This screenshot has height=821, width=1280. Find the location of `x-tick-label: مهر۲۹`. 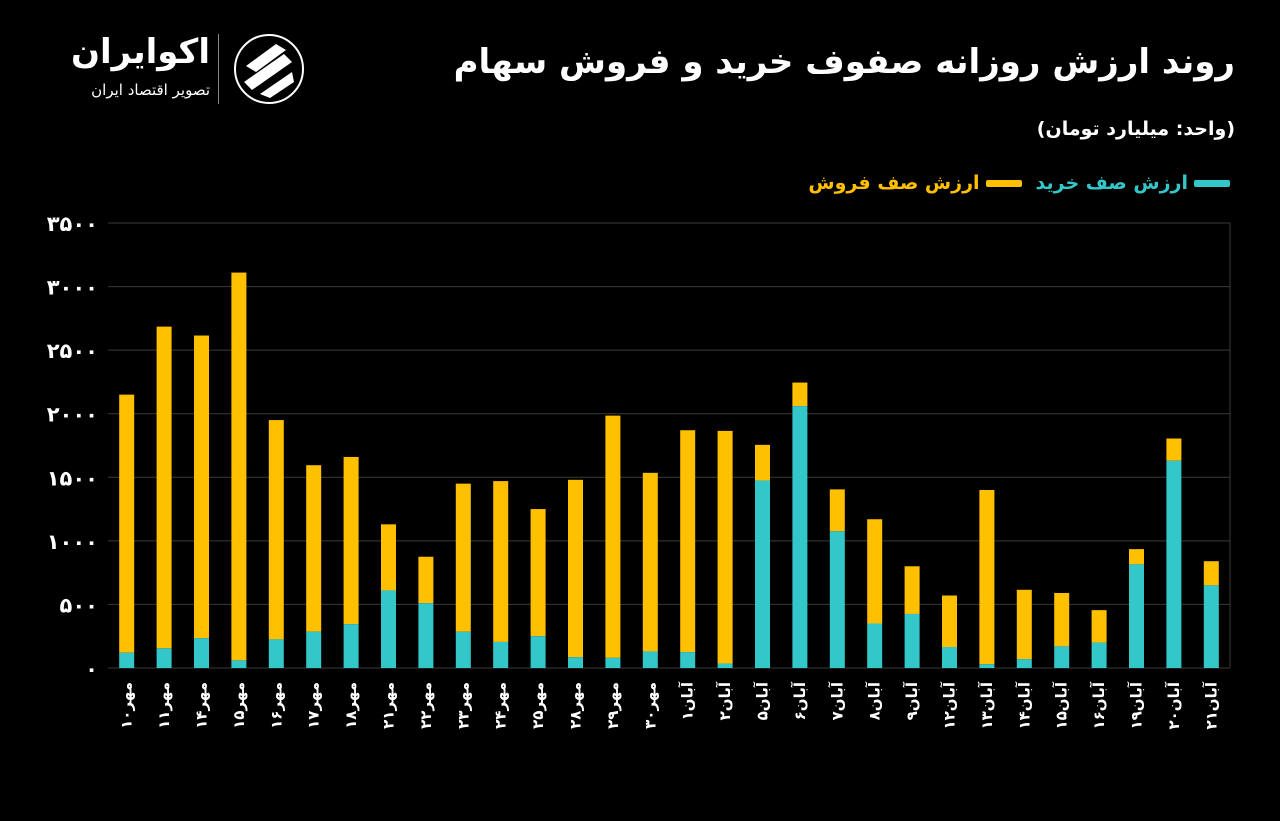

x-tick-label: مهر۲۹ is located at coordinates (613, 705).